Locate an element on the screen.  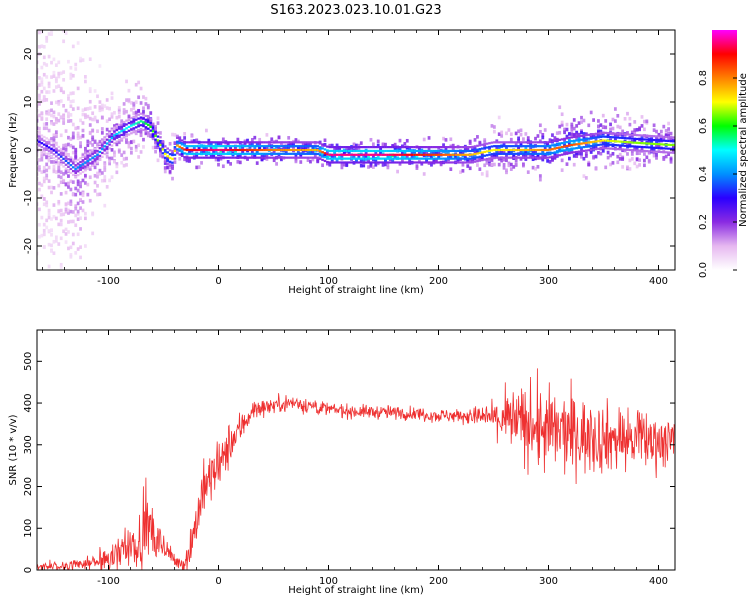
spectrogram-x-tick-label: 400 is located at coordinates (658, 281).